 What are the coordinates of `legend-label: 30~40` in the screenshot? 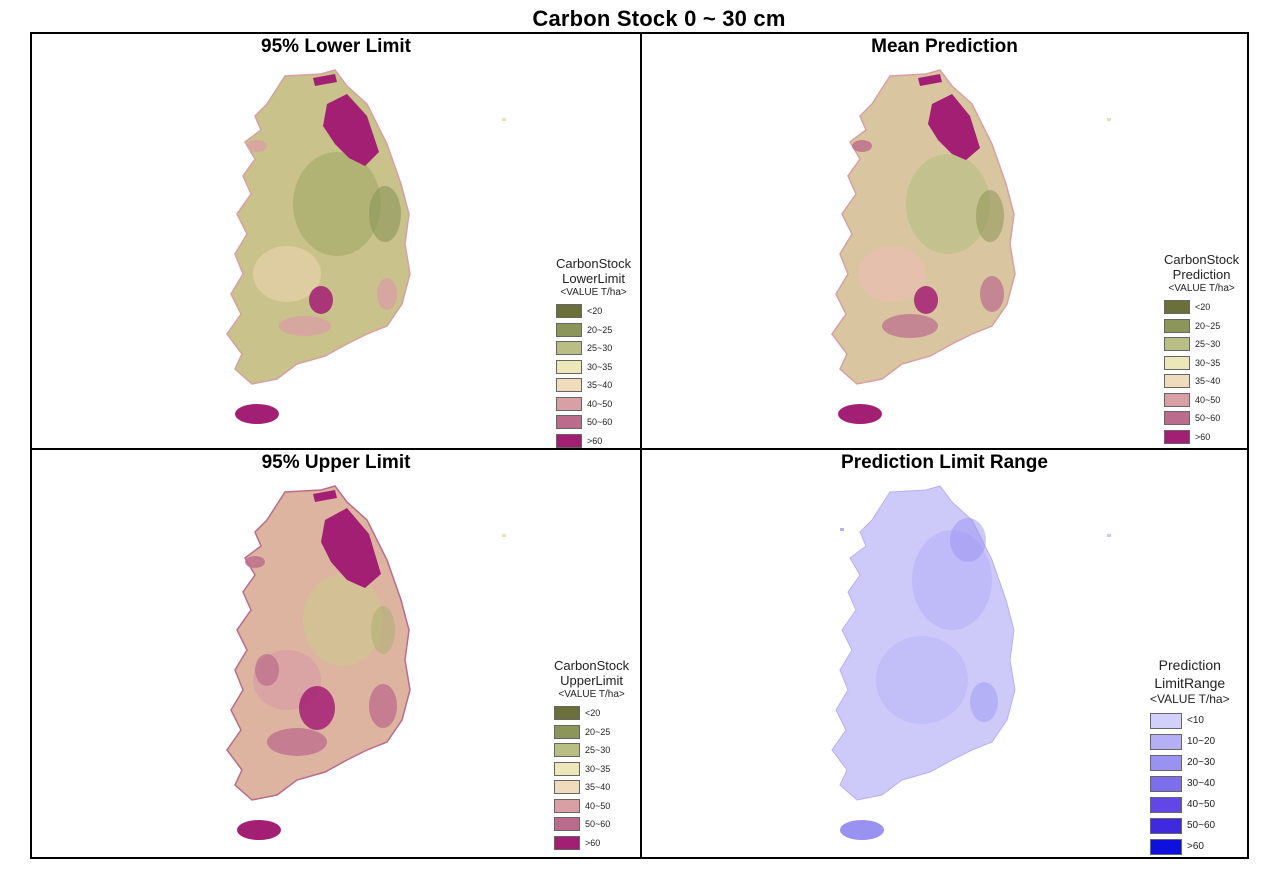 It's located at (1201, 783).